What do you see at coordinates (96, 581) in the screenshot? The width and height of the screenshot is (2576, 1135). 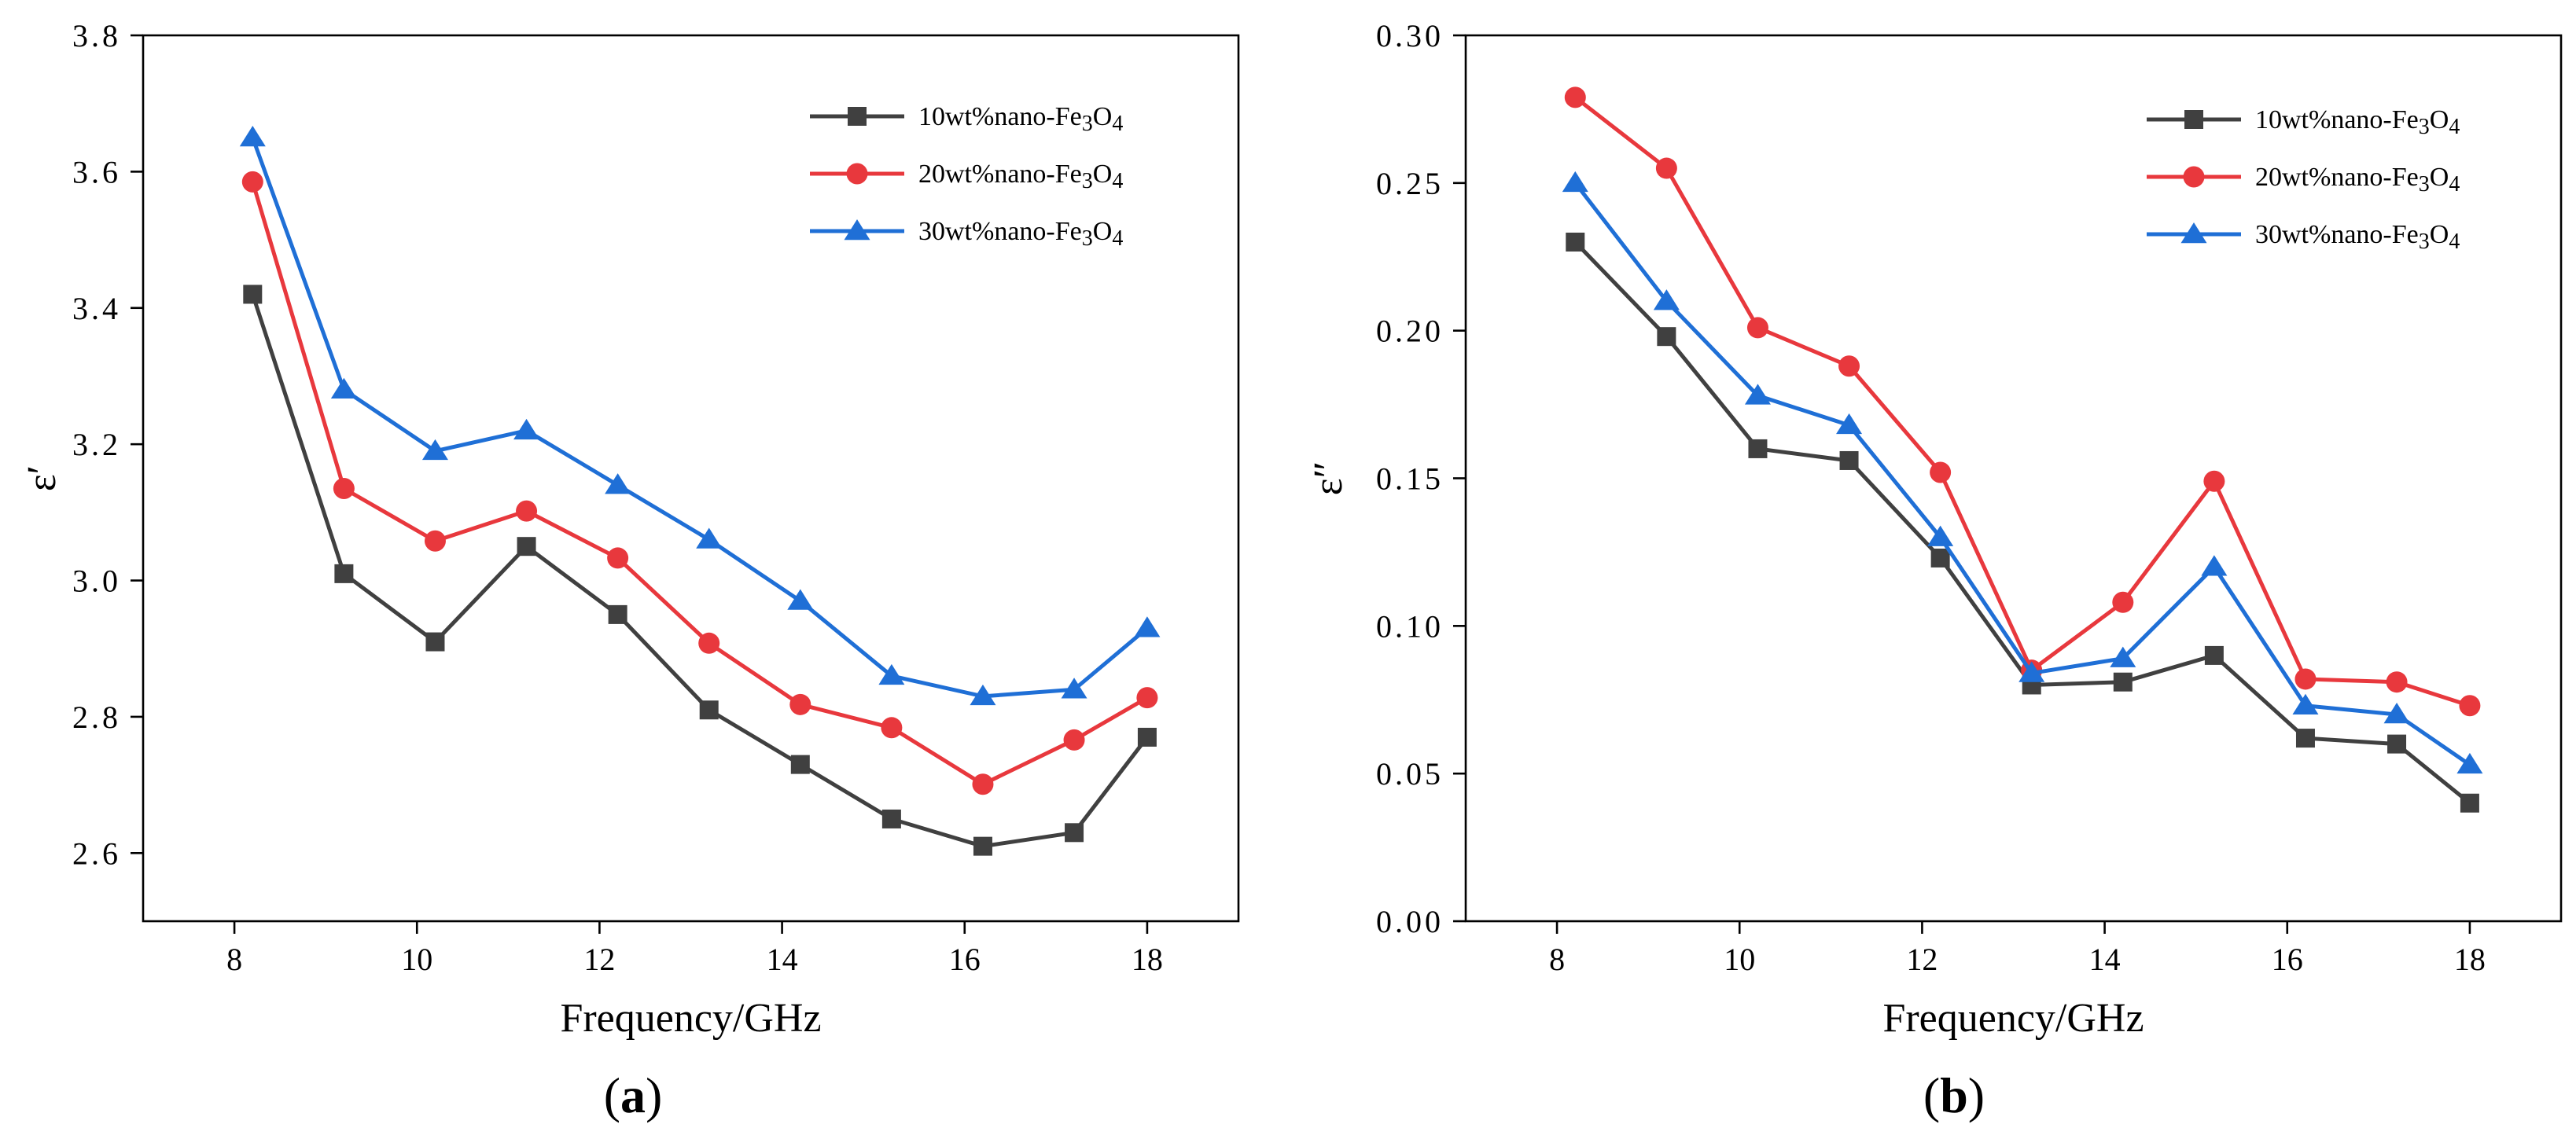 I see `y-tick-label: 3.0` at bounding box center [96, 581].